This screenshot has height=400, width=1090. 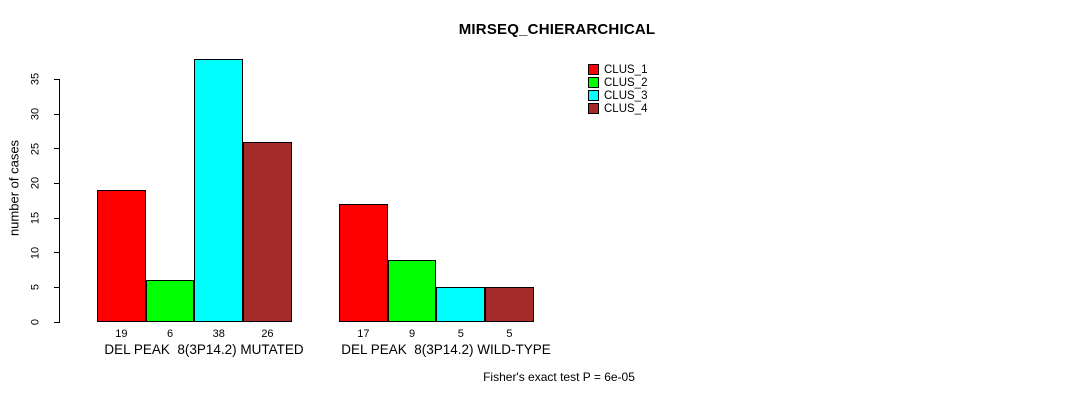 I want to click on bar-clus-1-group1, so click(x=121, y=256).